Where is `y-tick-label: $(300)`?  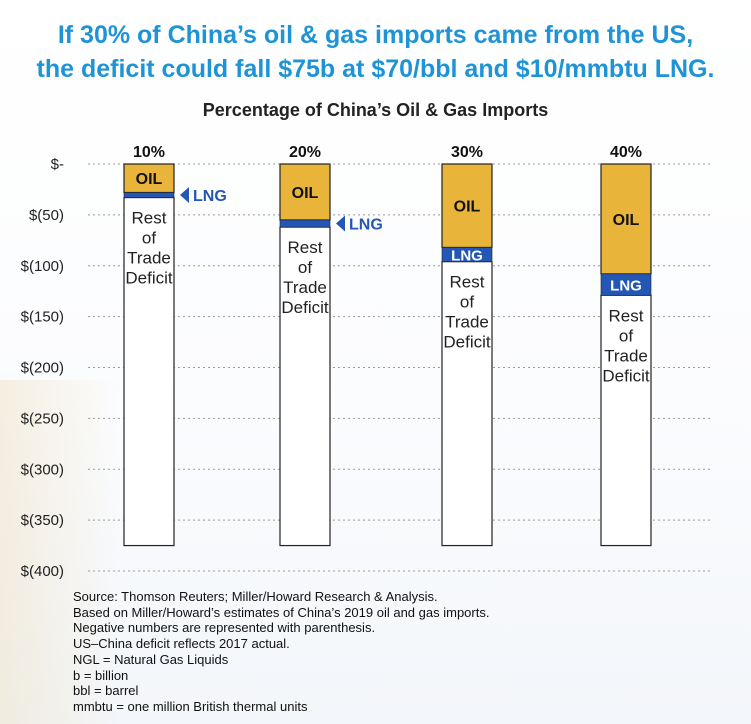 y-tick-label: $(300) is located at coordinates (42, 469).